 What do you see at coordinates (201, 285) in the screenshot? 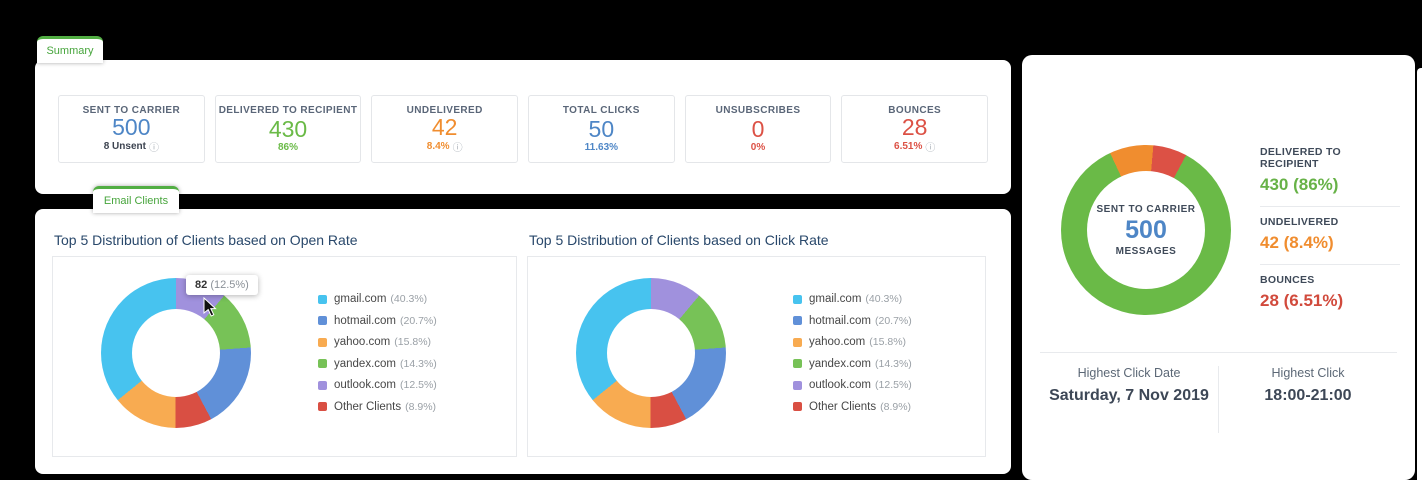
I see `tooltip-value: 82` at bounding box center [201, 285].